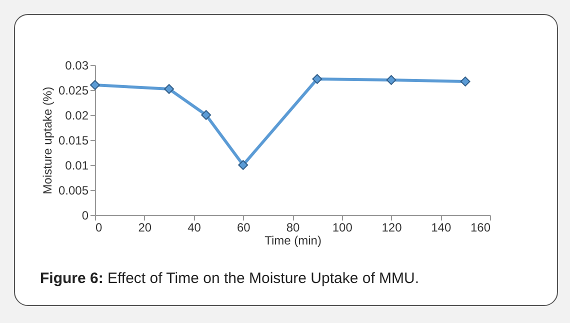 This screenshot has width=570, height=323. Describe the element at coordinates (99, 227) in the screenshot. I see `x-tick-label: 0` at that location.